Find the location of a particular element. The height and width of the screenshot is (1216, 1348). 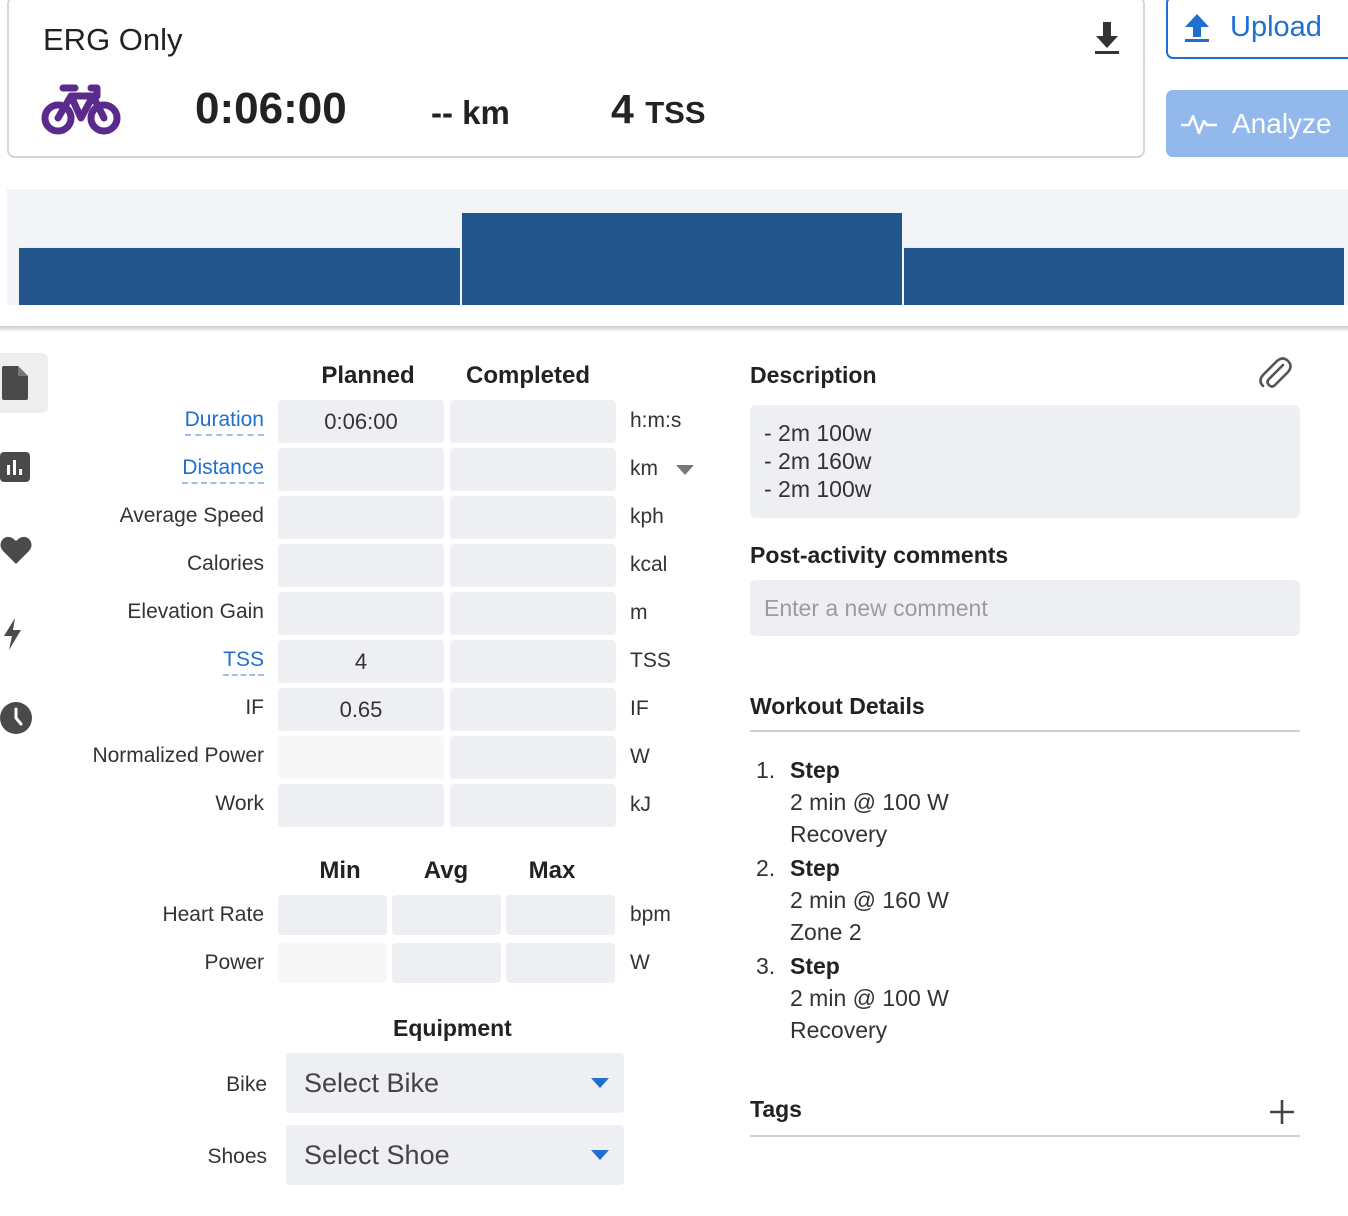

bike-icon is located at coordinates (81, 109).